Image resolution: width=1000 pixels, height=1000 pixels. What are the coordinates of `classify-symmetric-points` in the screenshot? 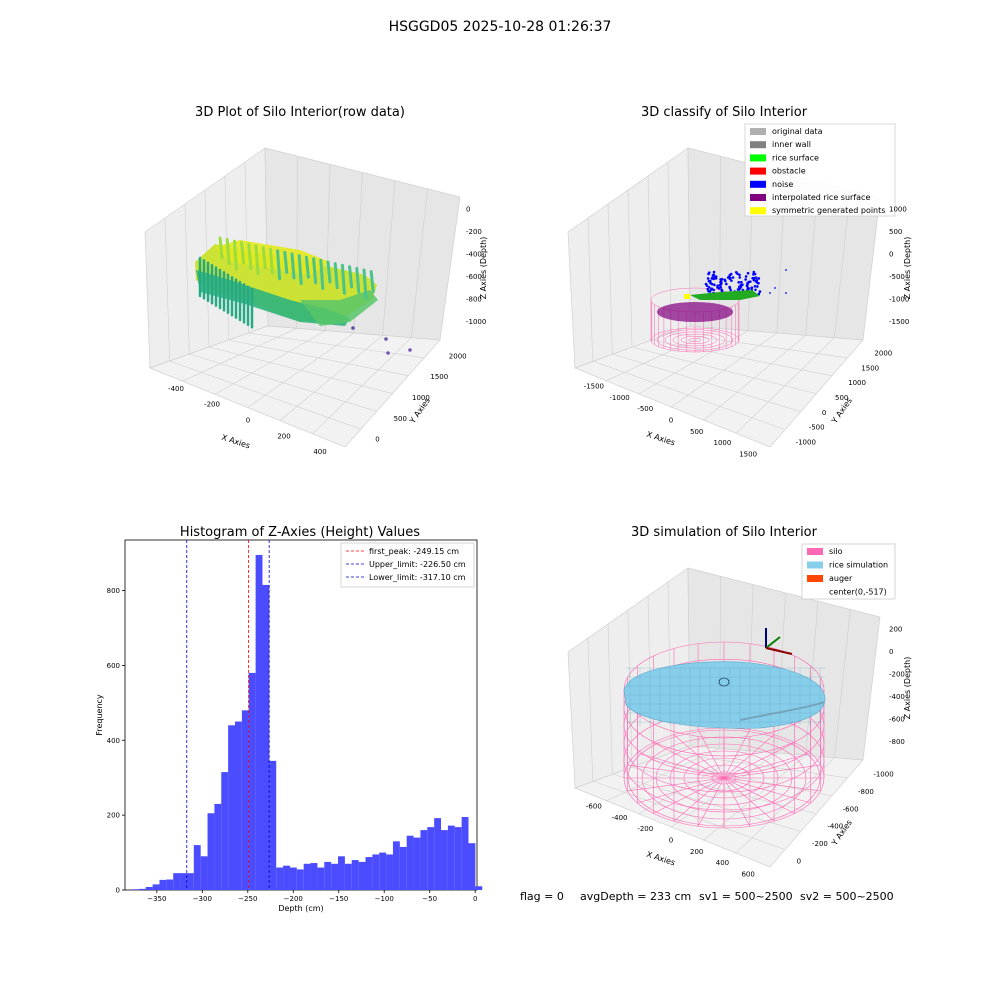 It's located at (687, 296).